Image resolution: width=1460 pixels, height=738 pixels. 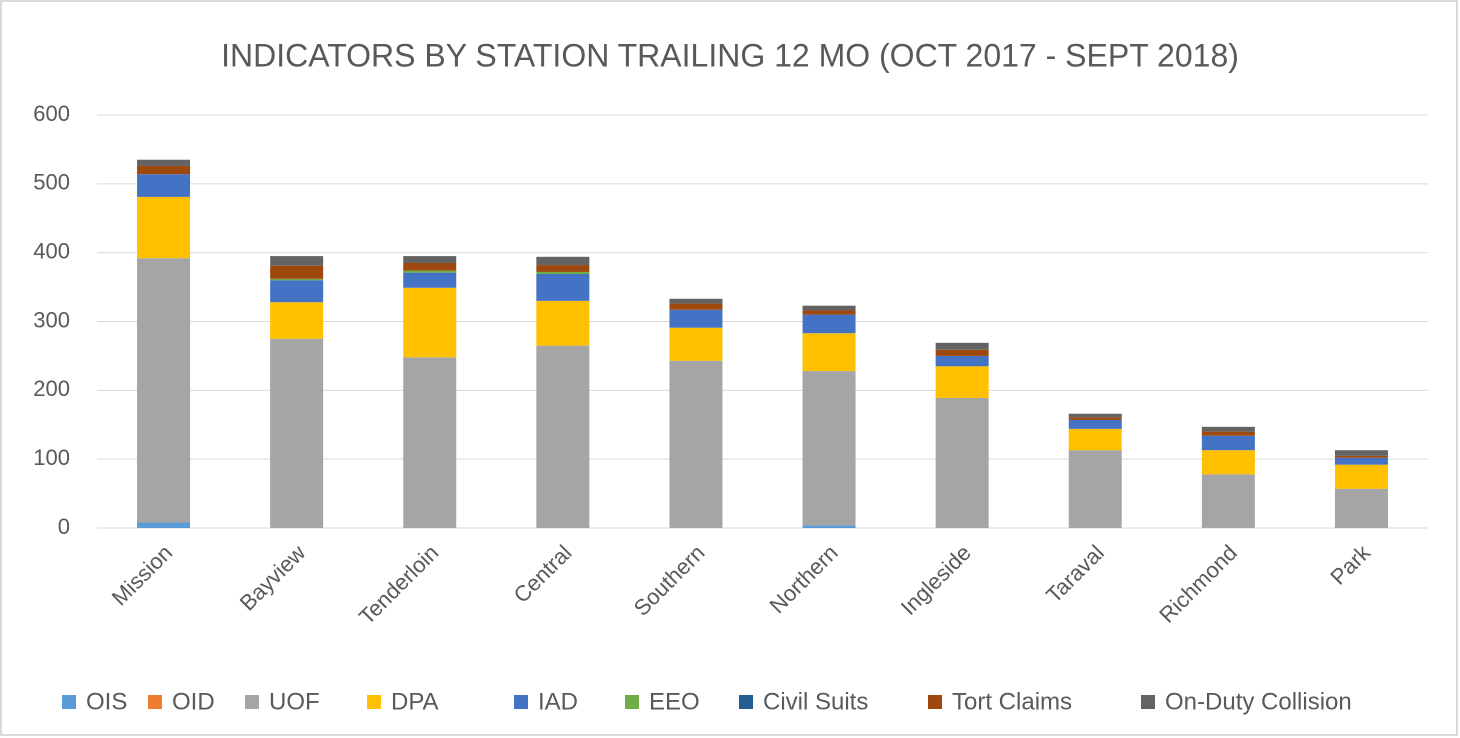 I want to click on legend-label: UOF, so click(x=294, y=701).